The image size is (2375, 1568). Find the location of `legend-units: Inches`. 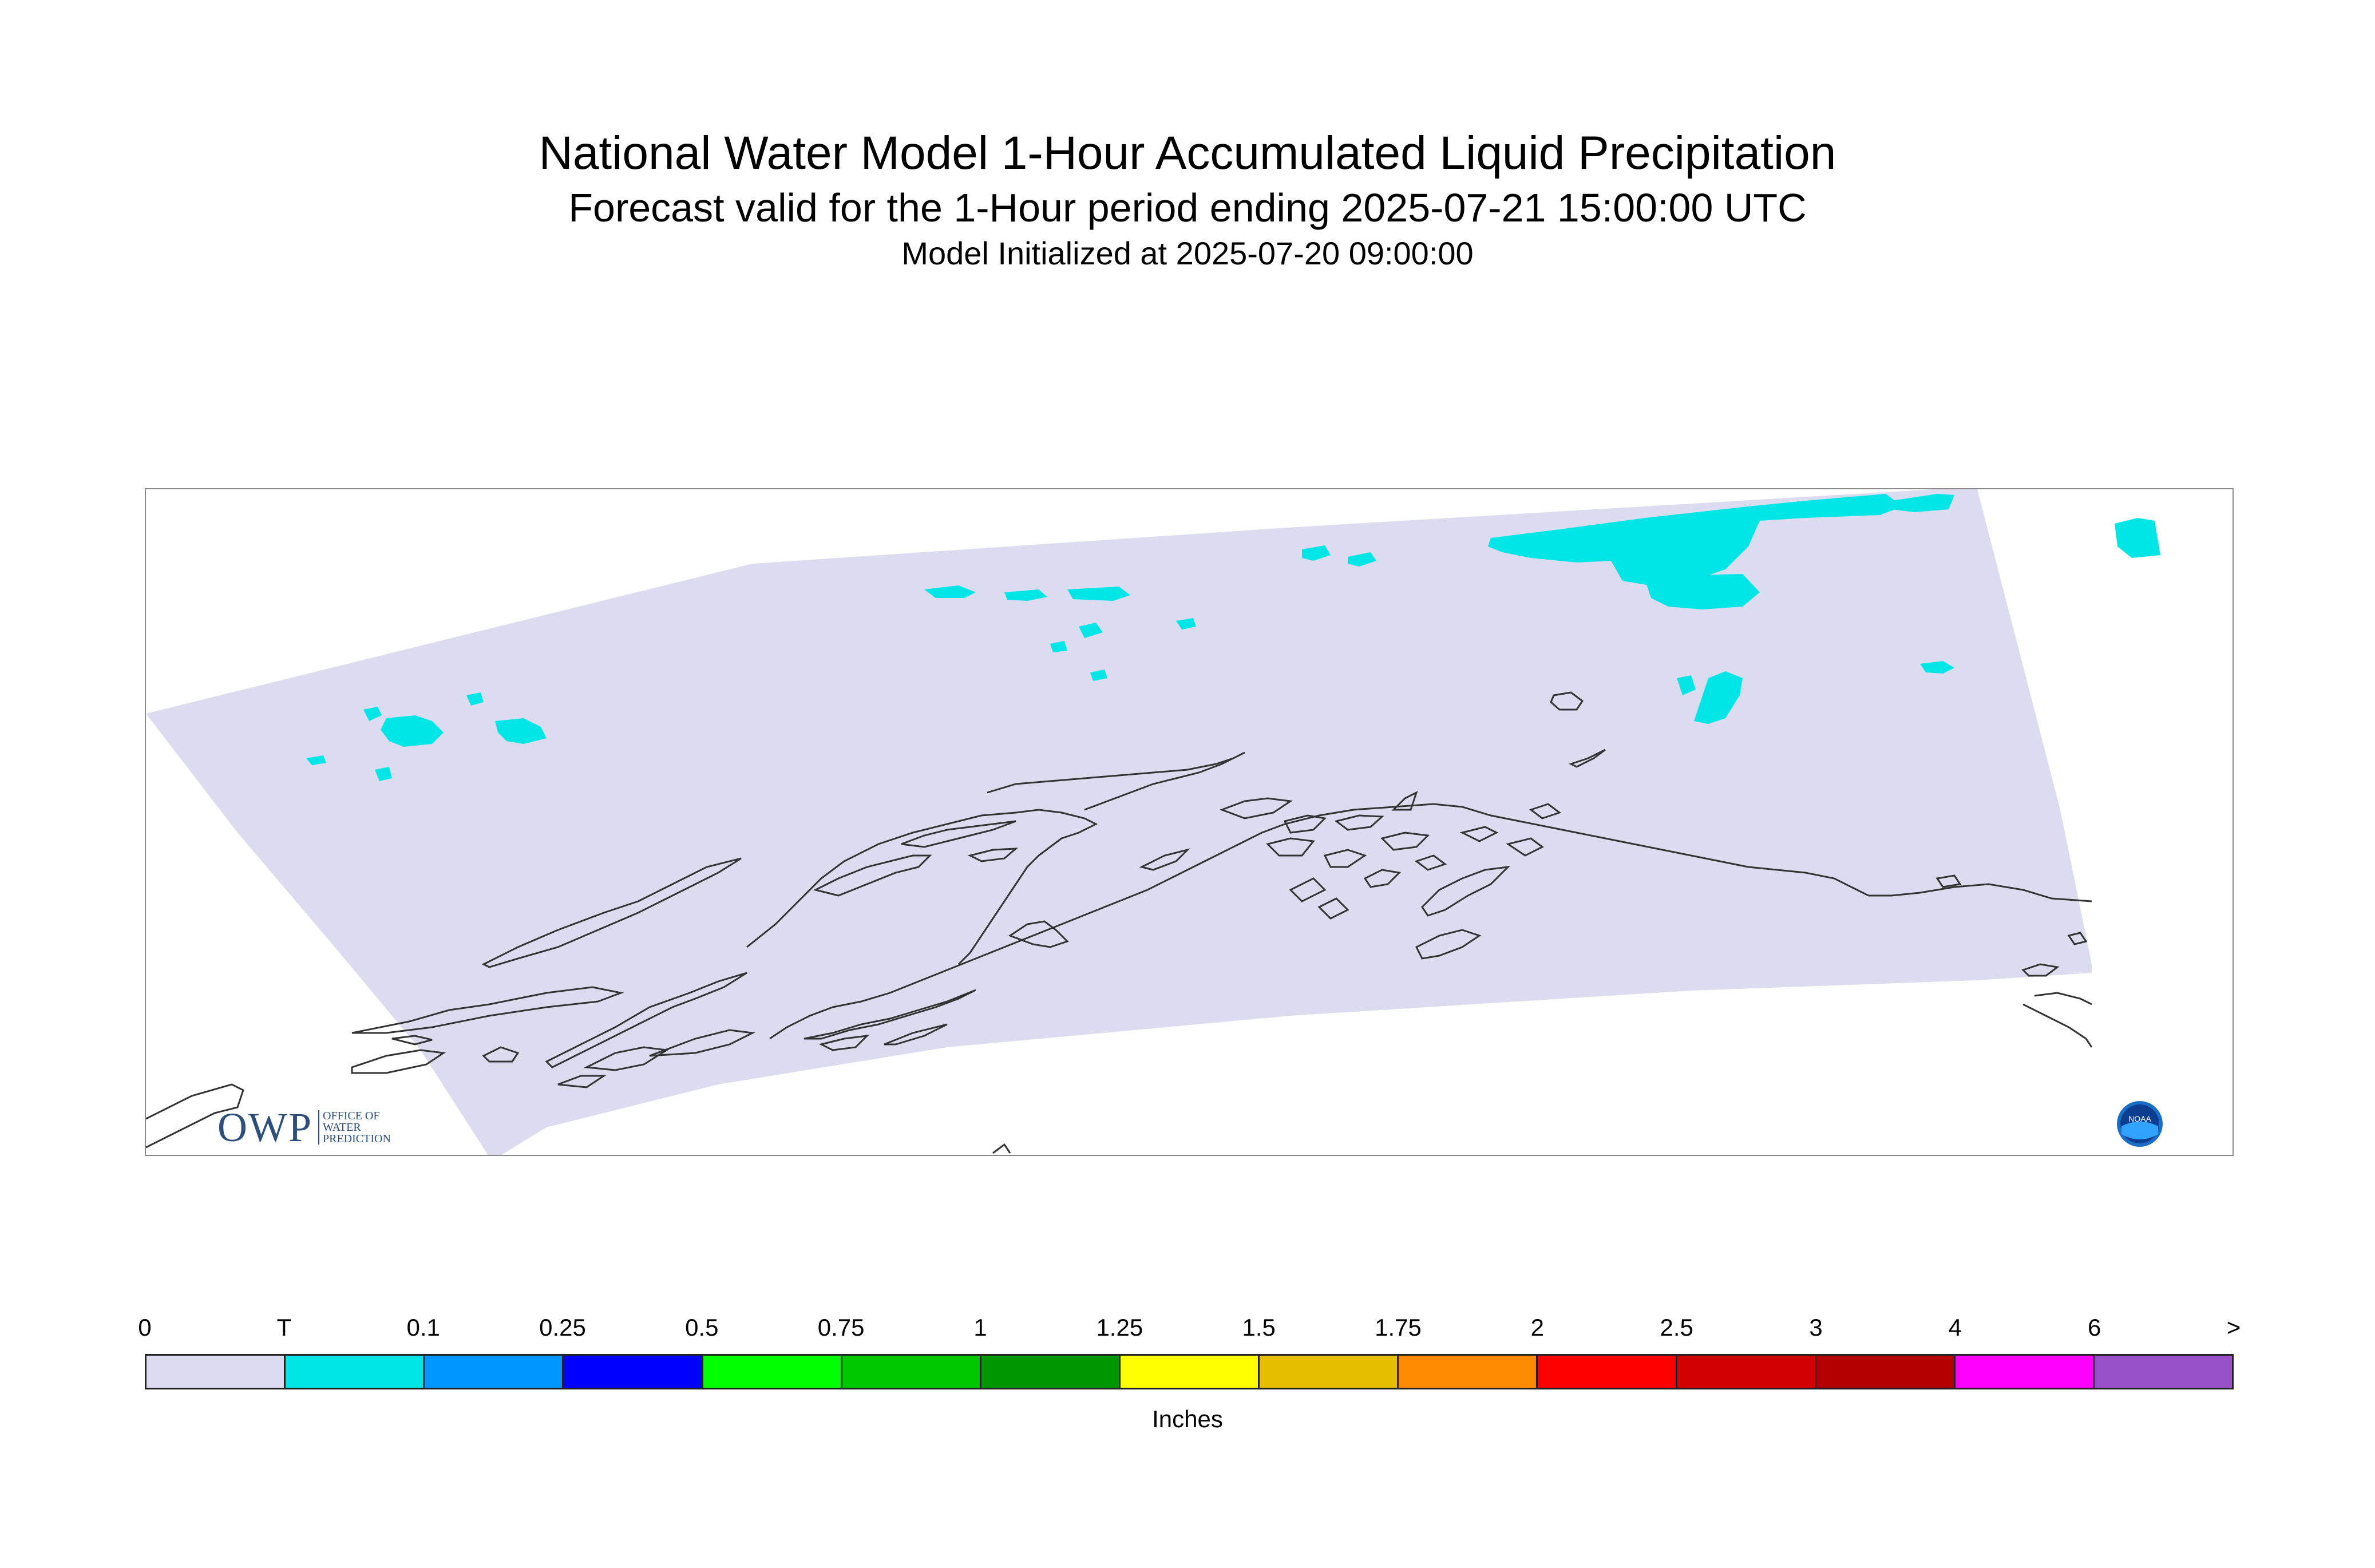

legend-units: Inches is located at coordinates (1187, 1418).